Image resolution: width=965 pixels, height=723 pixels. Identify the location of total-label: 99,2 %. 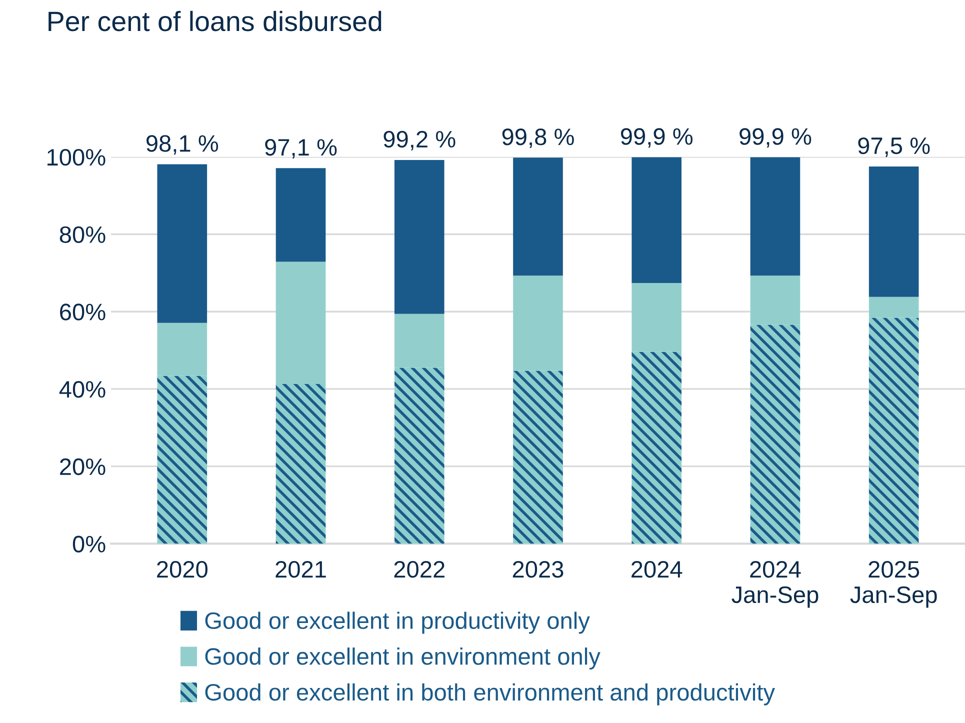
(420, 140).